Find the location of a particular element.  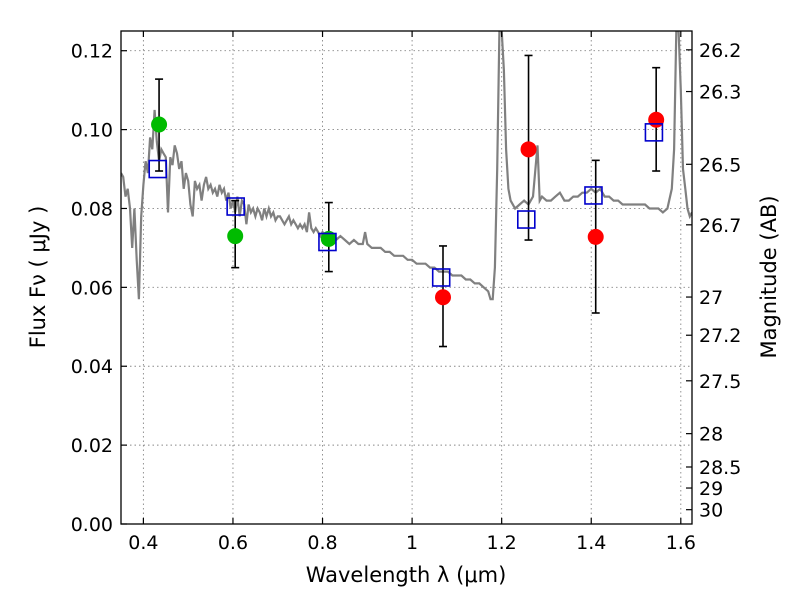

y2-axis-label: Magnitude (AB) is located at coordinates (769, 276).